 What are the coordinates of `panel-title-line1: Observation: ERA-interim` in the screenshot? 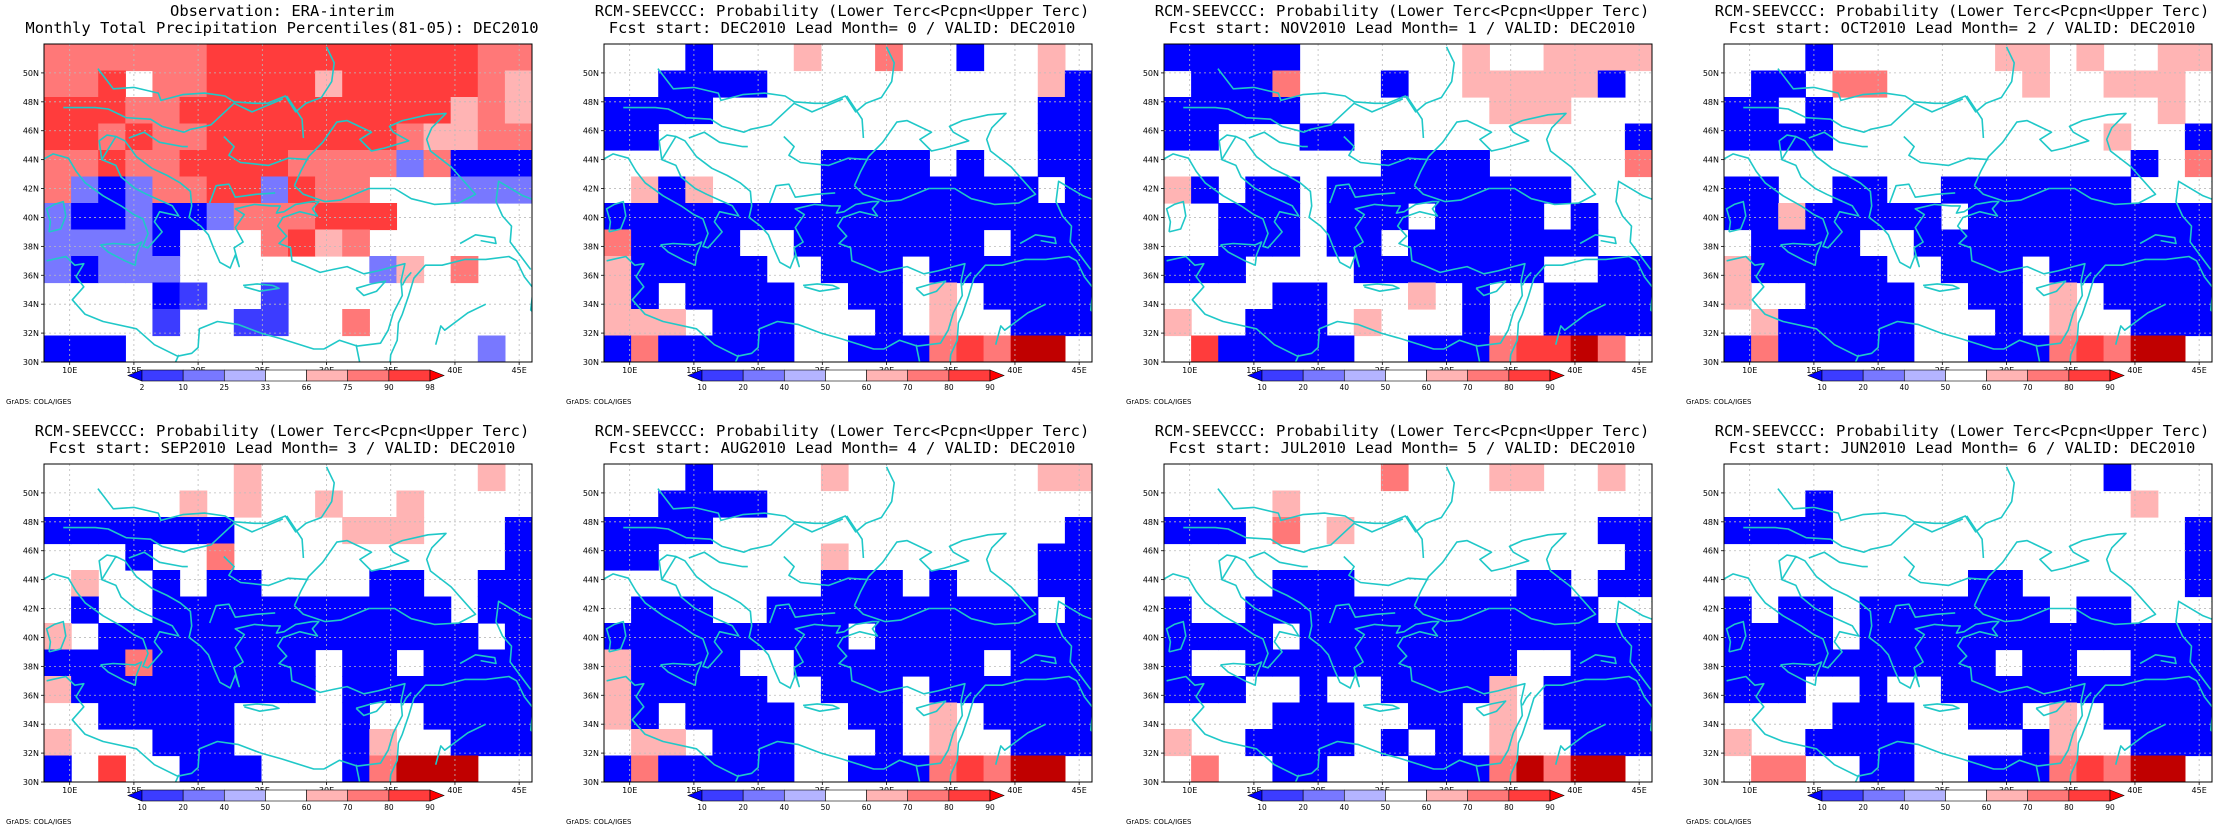 It's located at (282, 11).